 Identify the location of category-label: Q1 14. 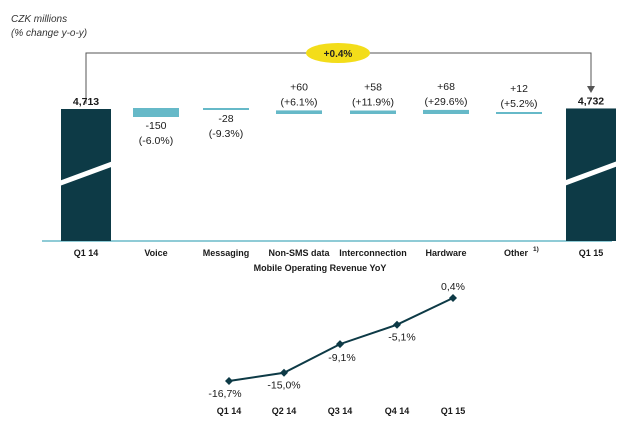
(86, 253).